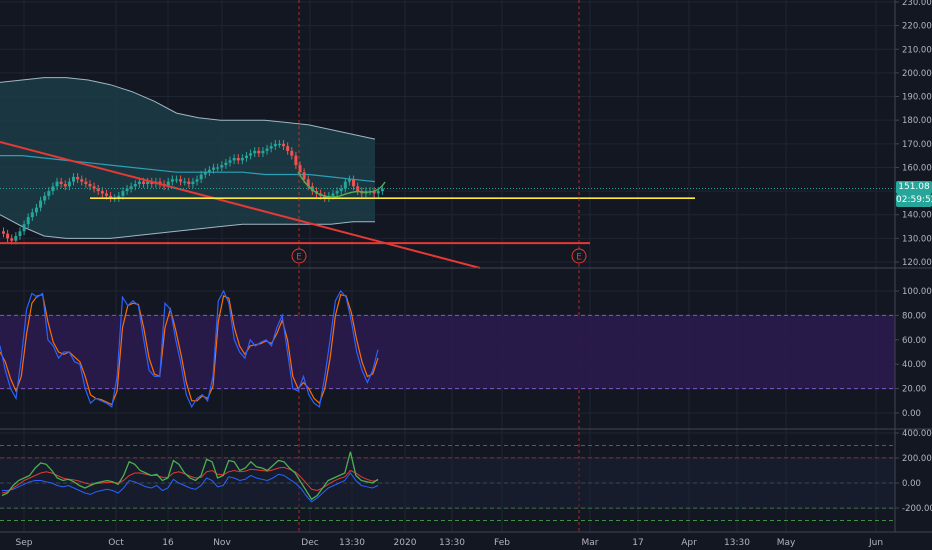 The width and height of the screenshot is (932, 550). What do you see at coordinates (917, 145) in the screenshot?
I see `price-axis-label: 170.00` at bounding box center [917, 145].